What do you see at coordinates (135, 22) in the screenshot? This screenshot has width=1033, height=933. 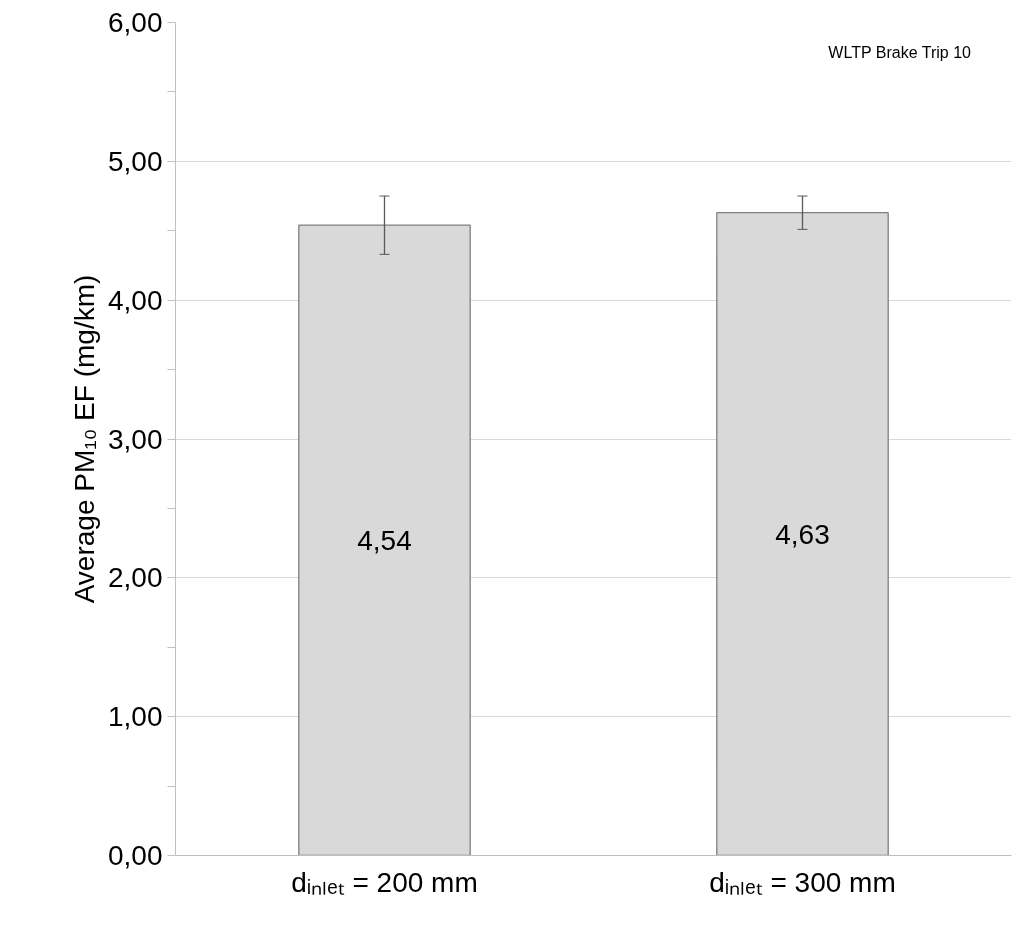 I see `y-tick-label: 6,00` at bounding box center [135, 22].